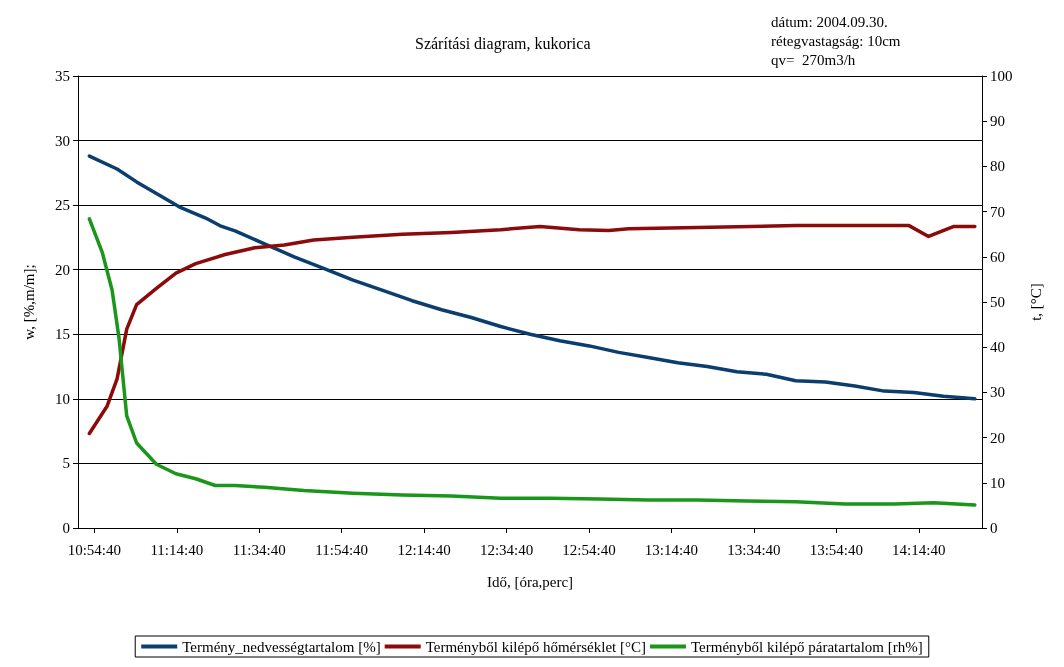 Image resolution: width=1064 pixels, height=667 pixels. What do you see at coordinates (589, 549) in the screenshot?
I see `x-tick-label: 12:54:40` at bounding box center [589, 549].